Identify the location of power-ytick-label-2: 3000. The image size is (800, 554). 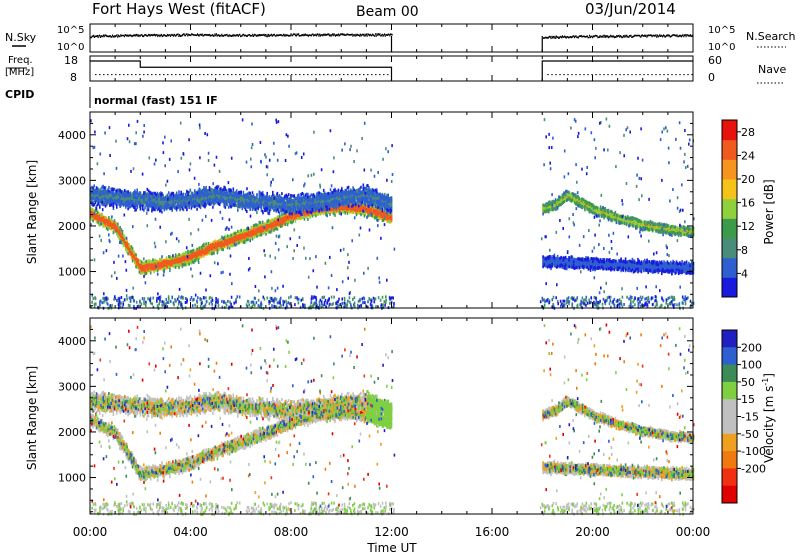
(72, 180).